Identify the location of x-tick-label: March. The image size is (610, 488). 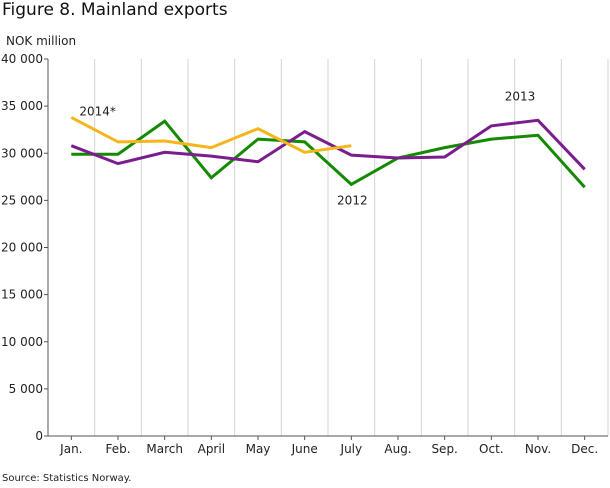
(164, 449).